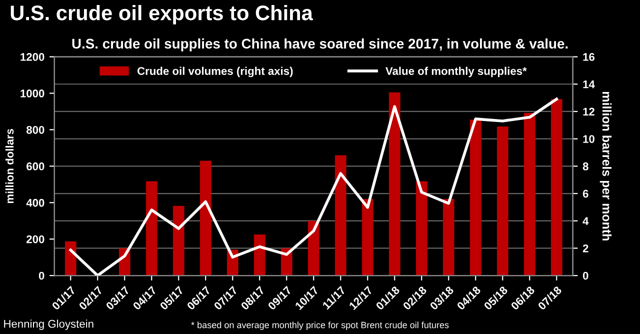 The height and width of the screenshot is (334, 640). What do you see at coordinates (588, 139) in the screenshot?
I see `y2-tick-label: 10` at bounding box center [588, 139].